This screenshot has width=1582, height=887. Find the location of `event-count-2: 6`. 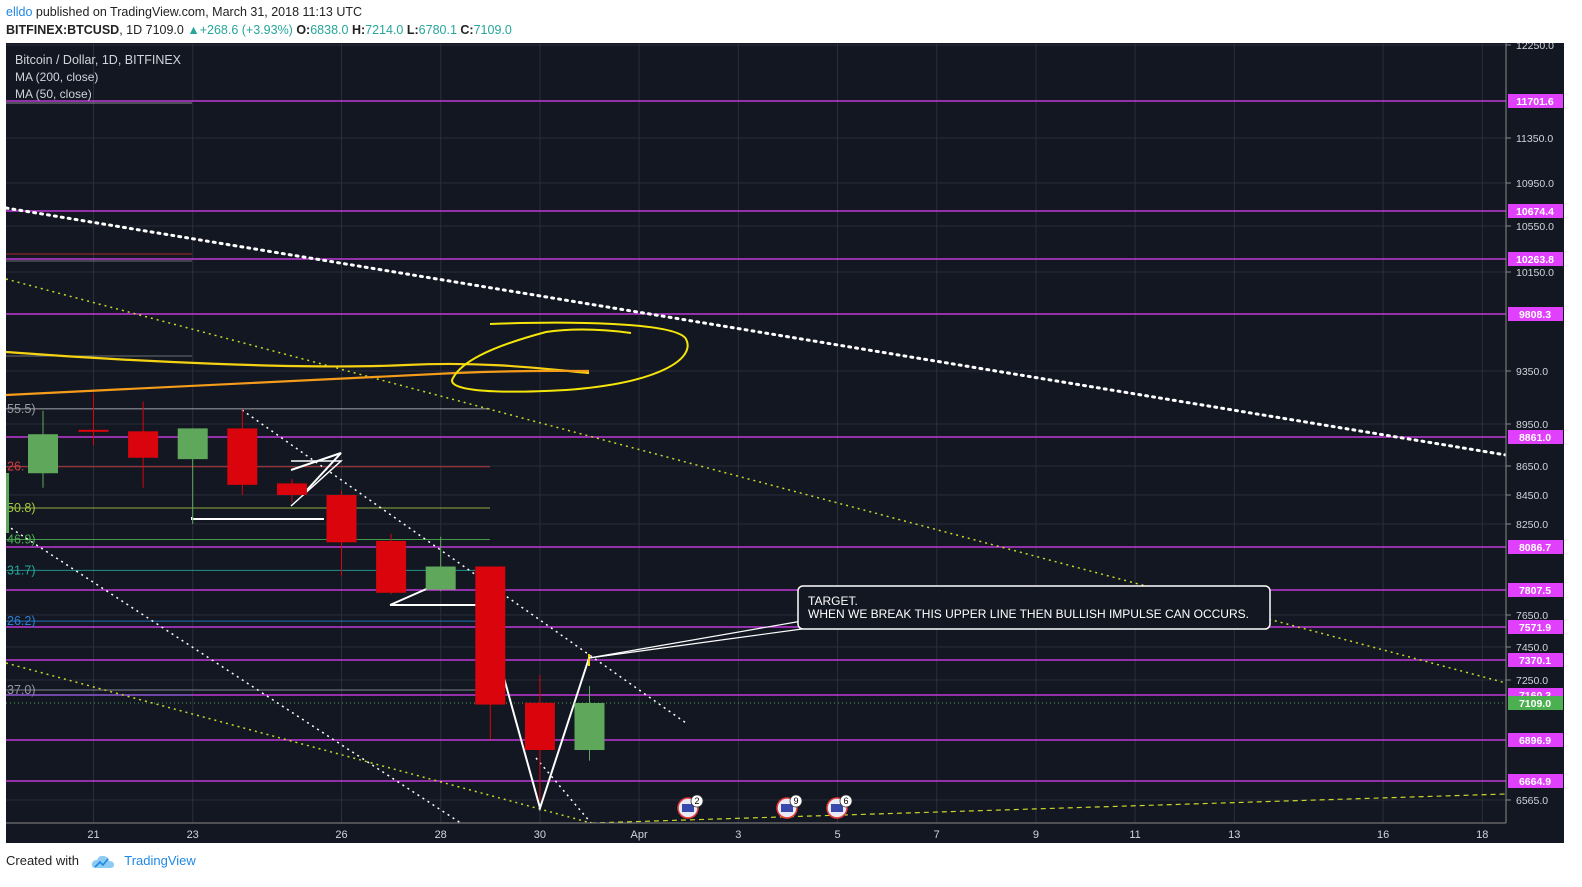

event-count-2: 6 is located at coordinates (845, 801).